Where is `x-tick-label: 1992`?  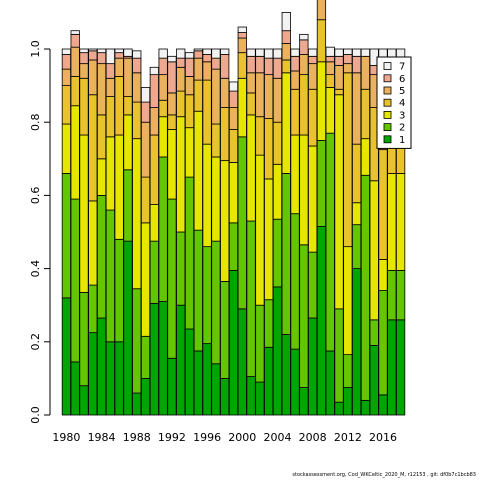
x-tick-label: 1992 is located at coordinates (172, 437).